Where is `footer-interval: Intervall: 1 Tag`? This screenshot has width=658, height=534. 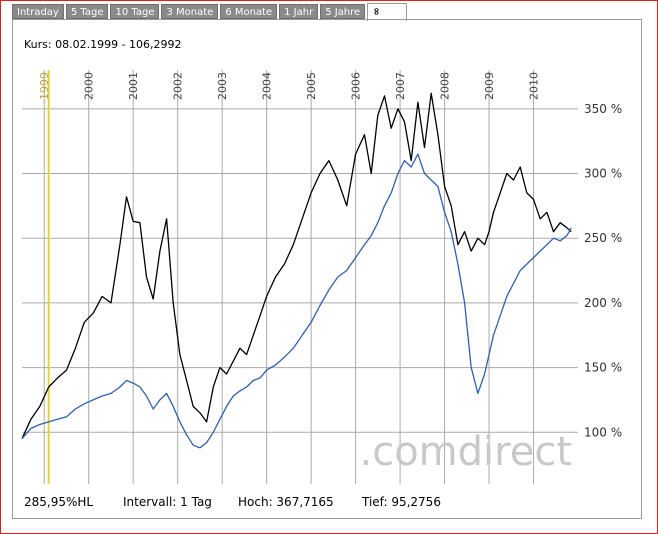
footer-interval: Intervall: 1 Tag is located at coordinates (167, 502).